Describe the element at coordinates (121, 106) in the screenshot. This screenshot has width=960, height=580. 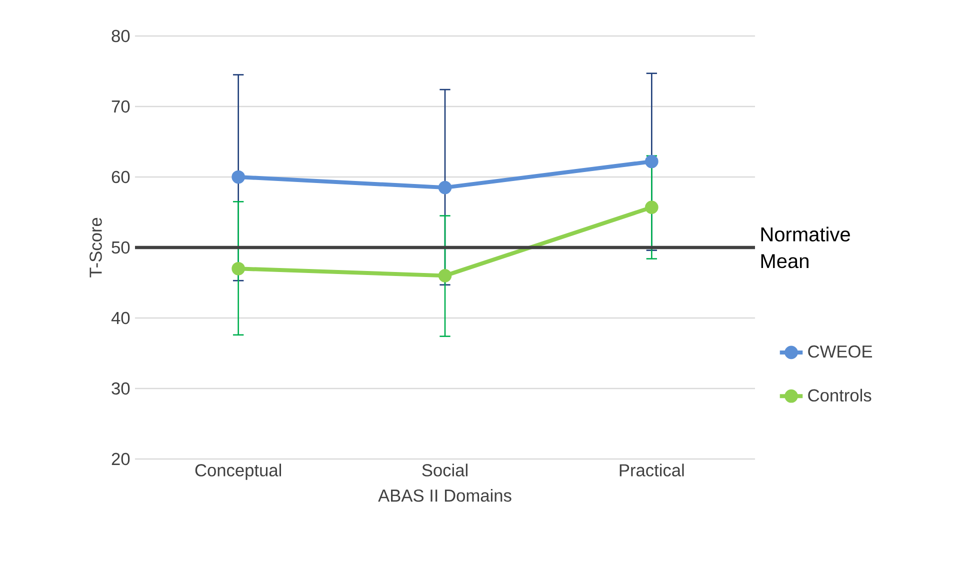
I see `y-tick-label: 70` at that location.